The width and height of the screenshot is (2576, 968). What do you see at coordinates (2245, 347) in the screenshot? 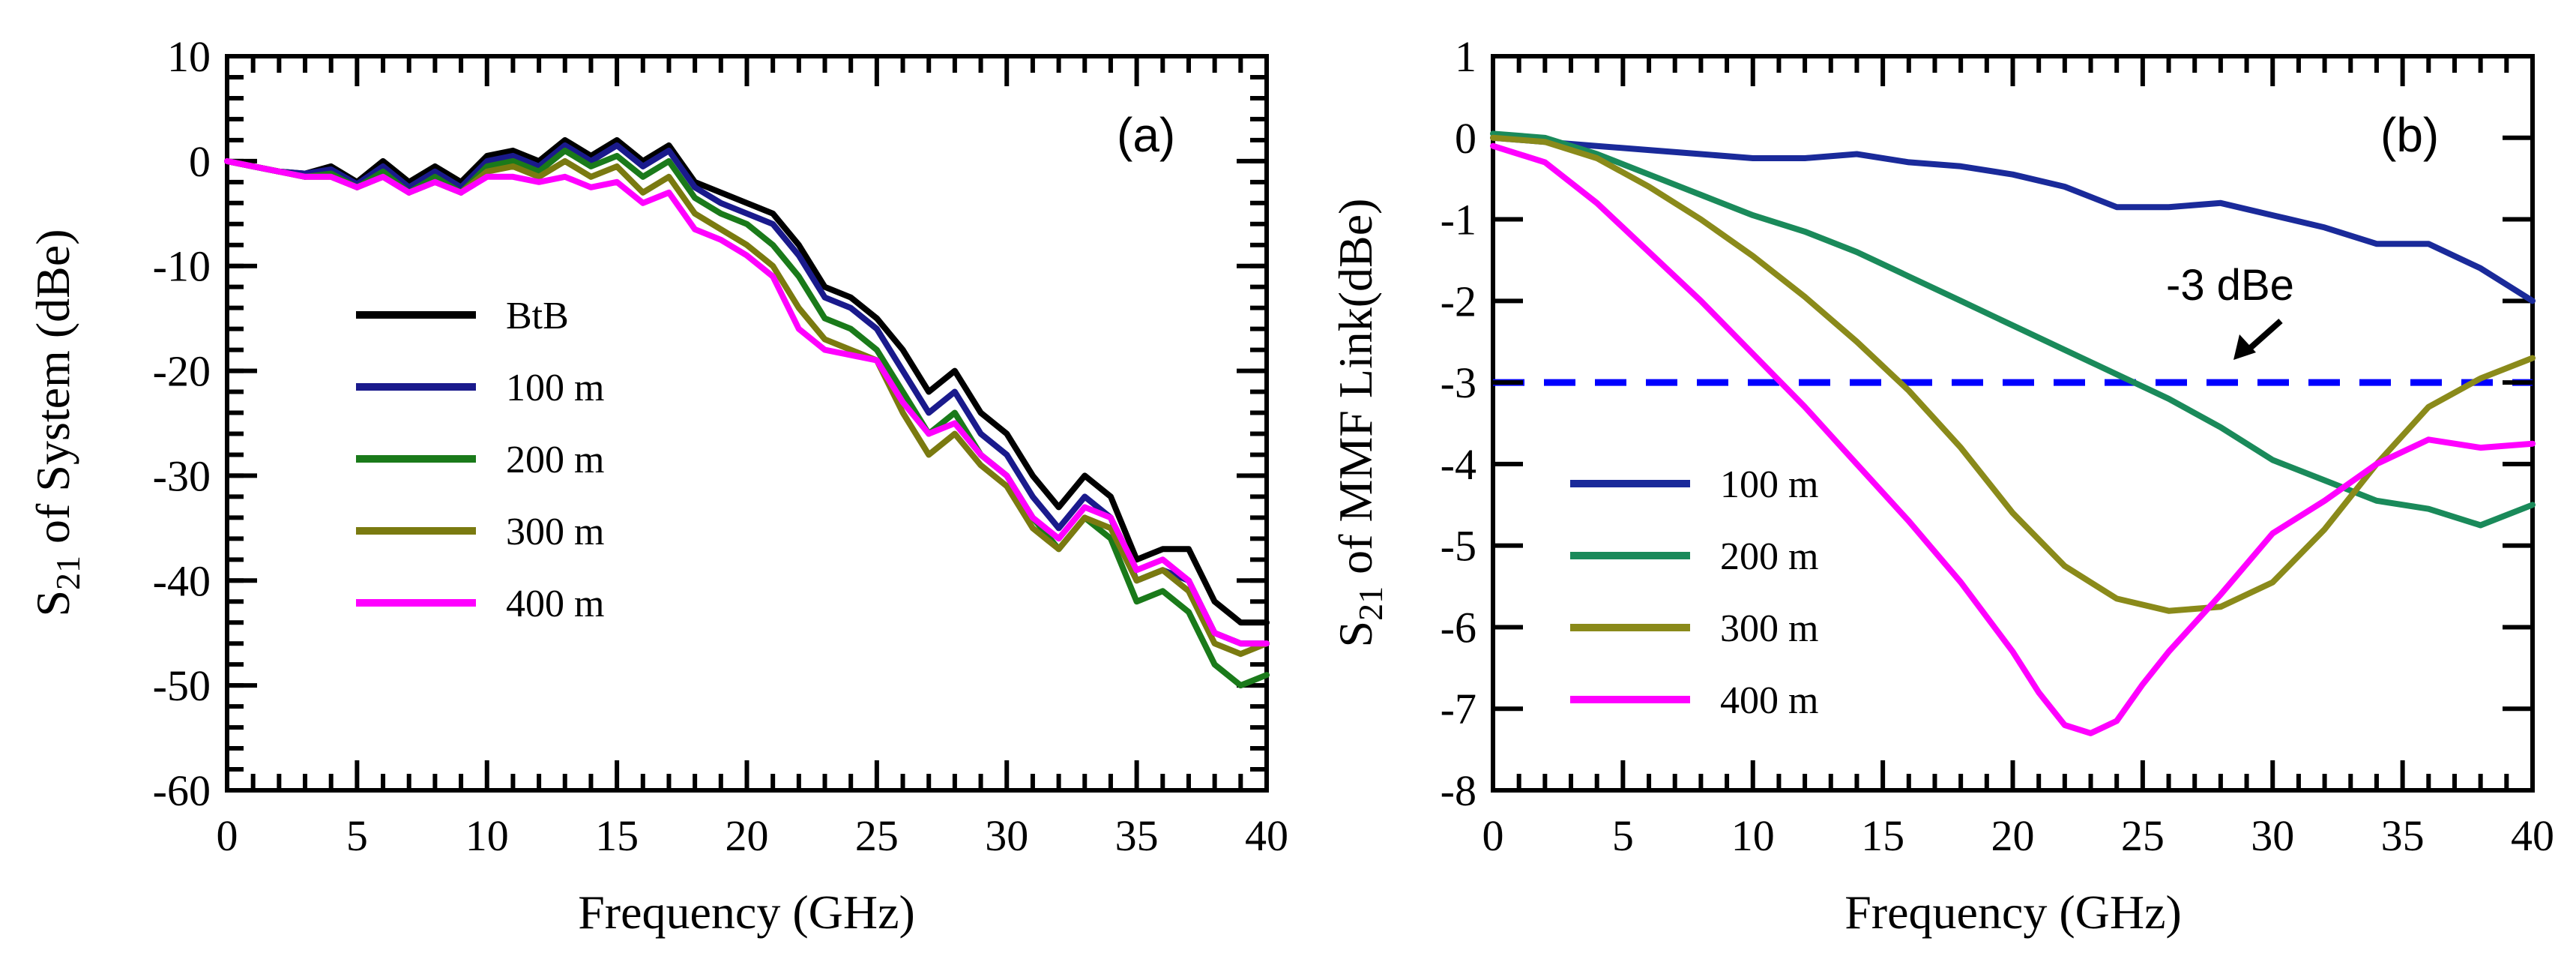
I see `chart-b-annotation-arrowhead` at bounding box center [2245, 347].